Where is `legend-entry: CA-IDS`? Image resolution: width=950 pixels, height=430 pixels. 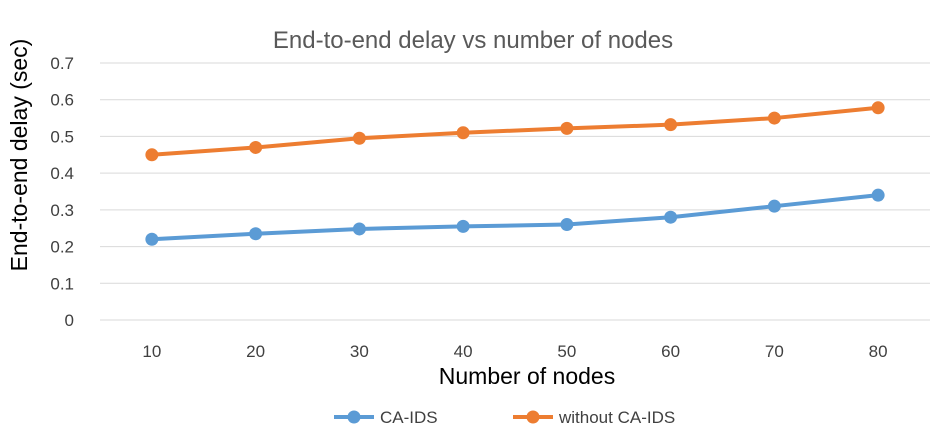
legend-entry: CA-IDS is located at coordinates (386, 417).